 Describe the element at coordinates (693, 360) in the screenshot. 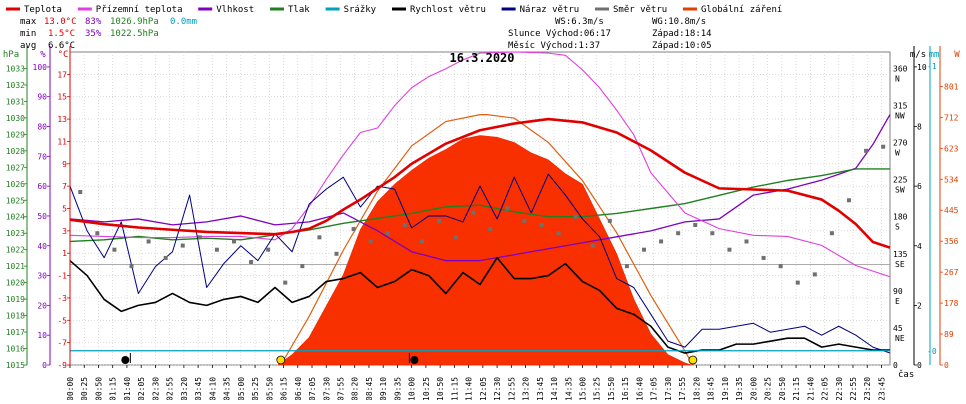

I see `sunset-marker` at that location.